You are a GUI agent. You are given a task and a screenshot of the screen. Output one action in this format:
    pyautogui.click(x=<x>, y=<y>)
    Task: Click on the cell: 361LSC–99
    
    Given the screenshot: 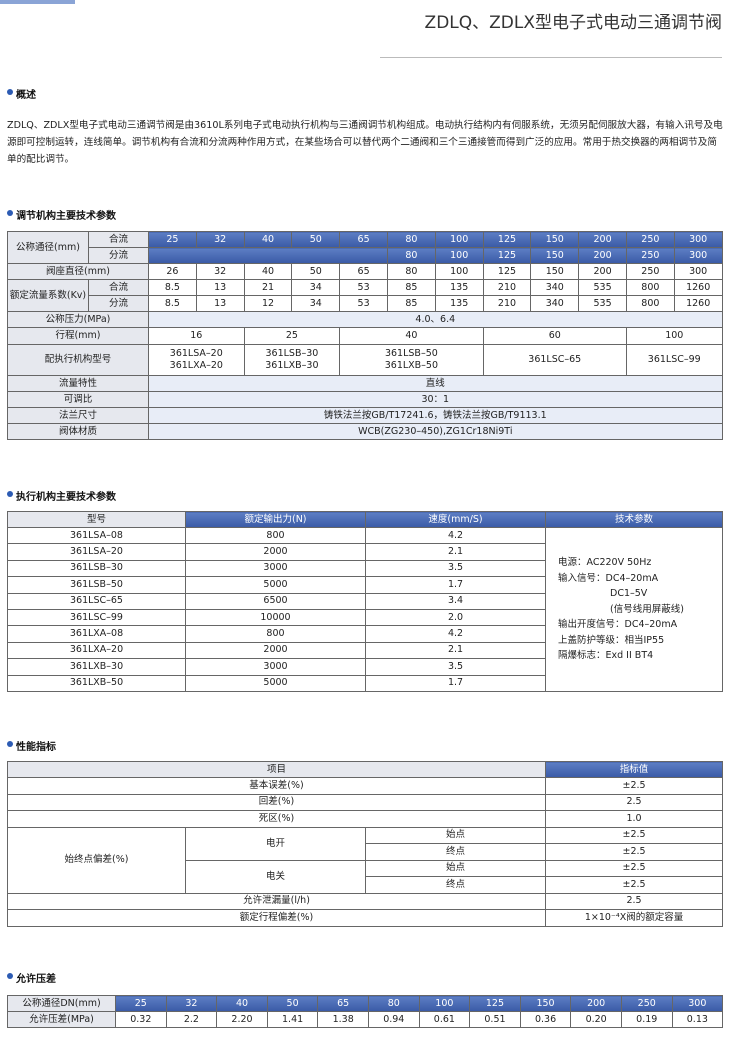 What is the action you would take?
    pyautogui.click(x=674, y=360)
    